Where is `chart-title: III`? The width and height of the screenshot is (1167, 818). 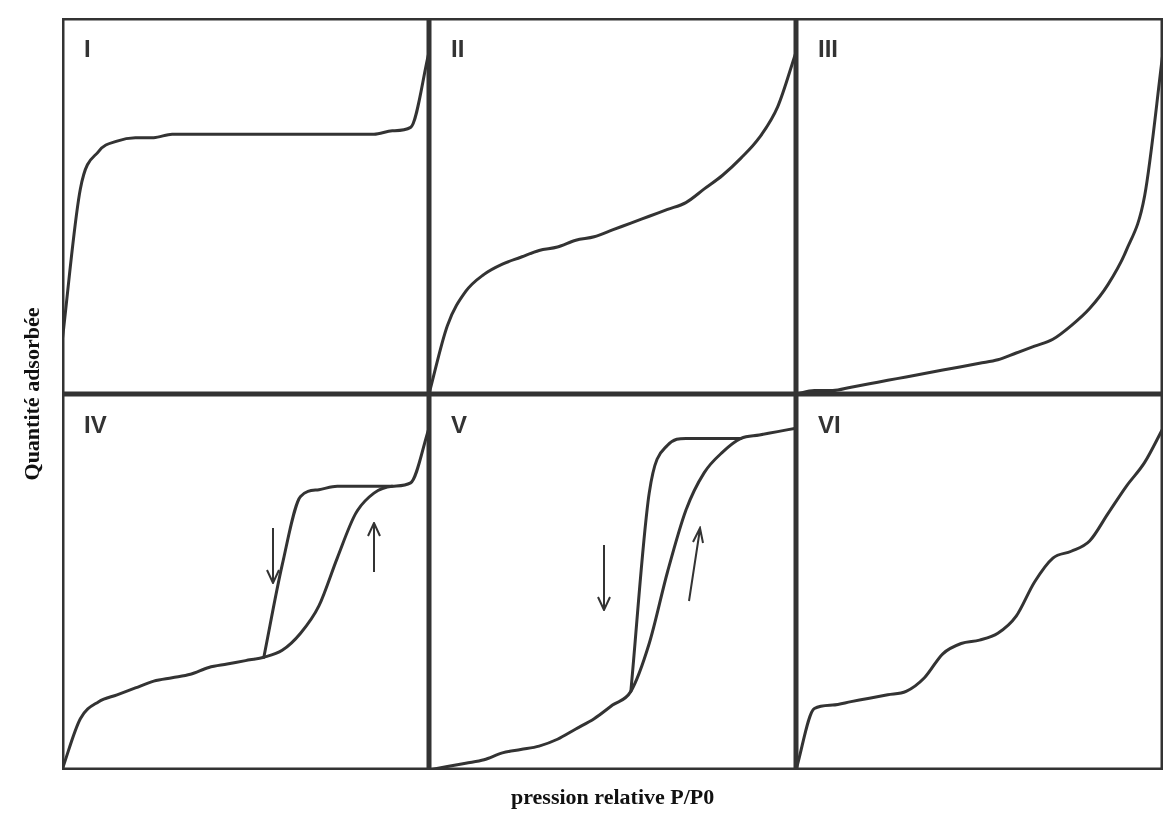
chart-title: III is located at coordinates (828, 48).